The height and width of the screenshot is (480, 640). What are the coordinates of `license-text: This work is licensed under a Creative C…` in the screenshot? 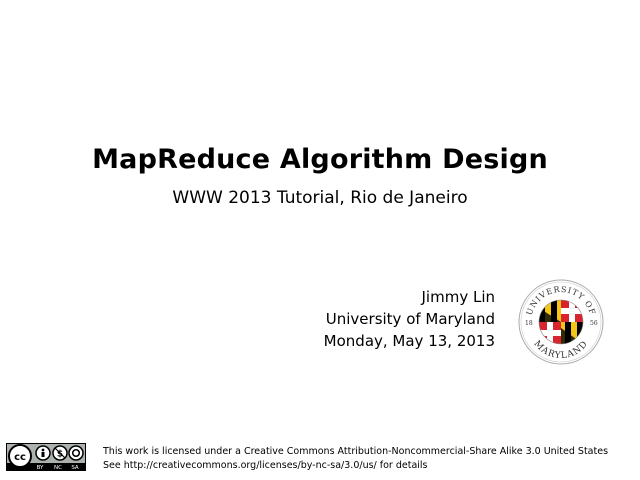 It's located at (356, 451).